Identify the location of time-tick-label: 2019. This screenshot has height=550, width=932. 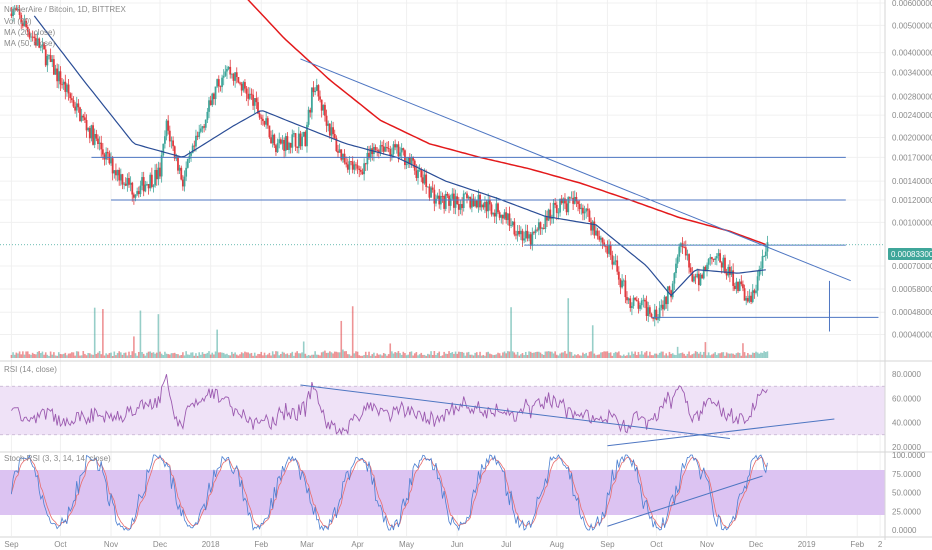
(807, 544).